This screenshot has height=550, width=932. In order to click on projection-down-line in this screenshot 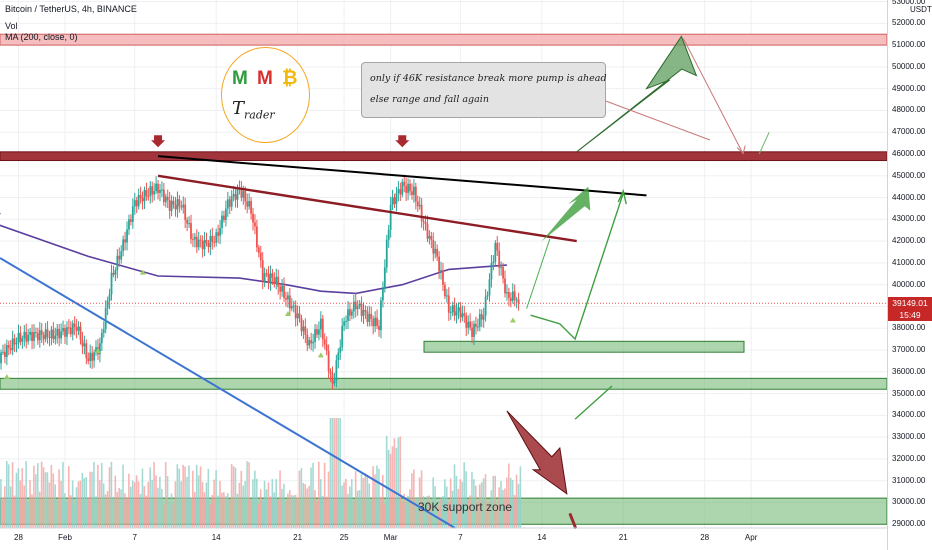, I will do `click(713, 96)`.